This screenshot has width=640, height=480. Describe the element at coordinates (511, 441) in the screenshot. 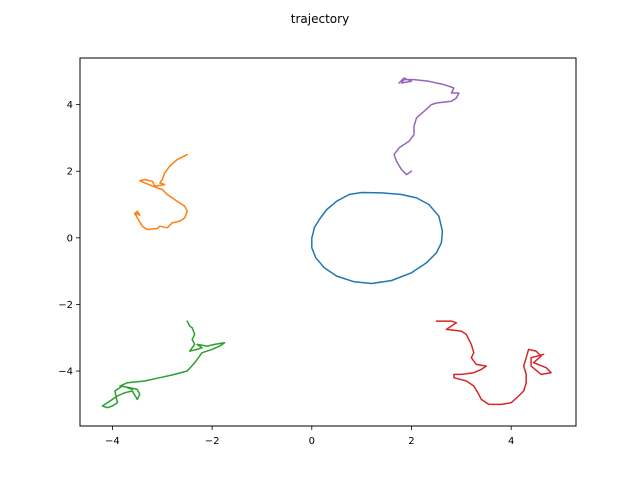

I see `x-tick-label: 4` at that location.